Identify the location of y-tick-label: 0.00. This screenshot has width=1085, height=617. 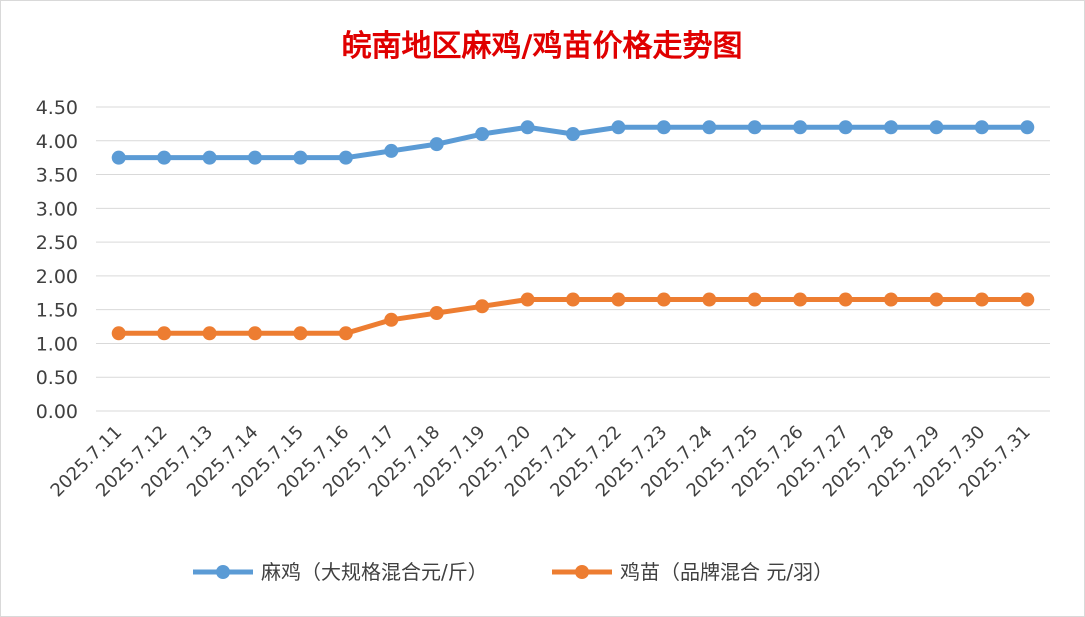
(57, 412).